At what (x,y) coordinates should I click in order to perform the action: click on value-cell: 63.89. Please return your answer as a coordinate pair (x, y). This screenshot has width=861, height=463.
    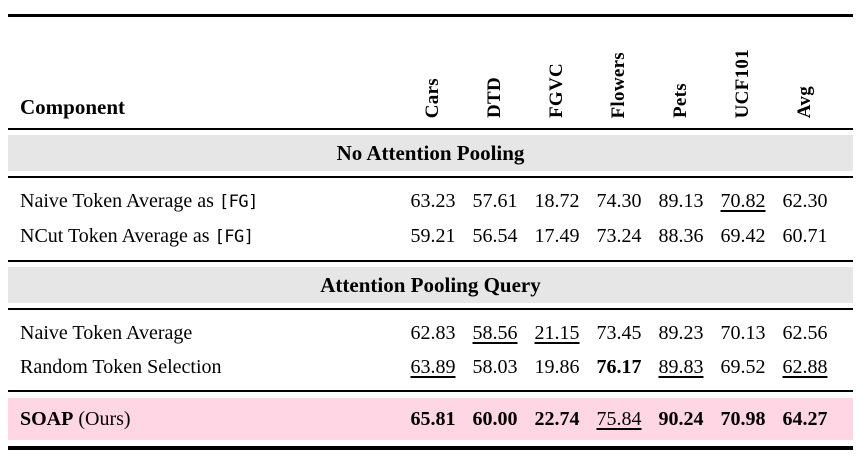
    Looking at the image, I should click on (433, 367).